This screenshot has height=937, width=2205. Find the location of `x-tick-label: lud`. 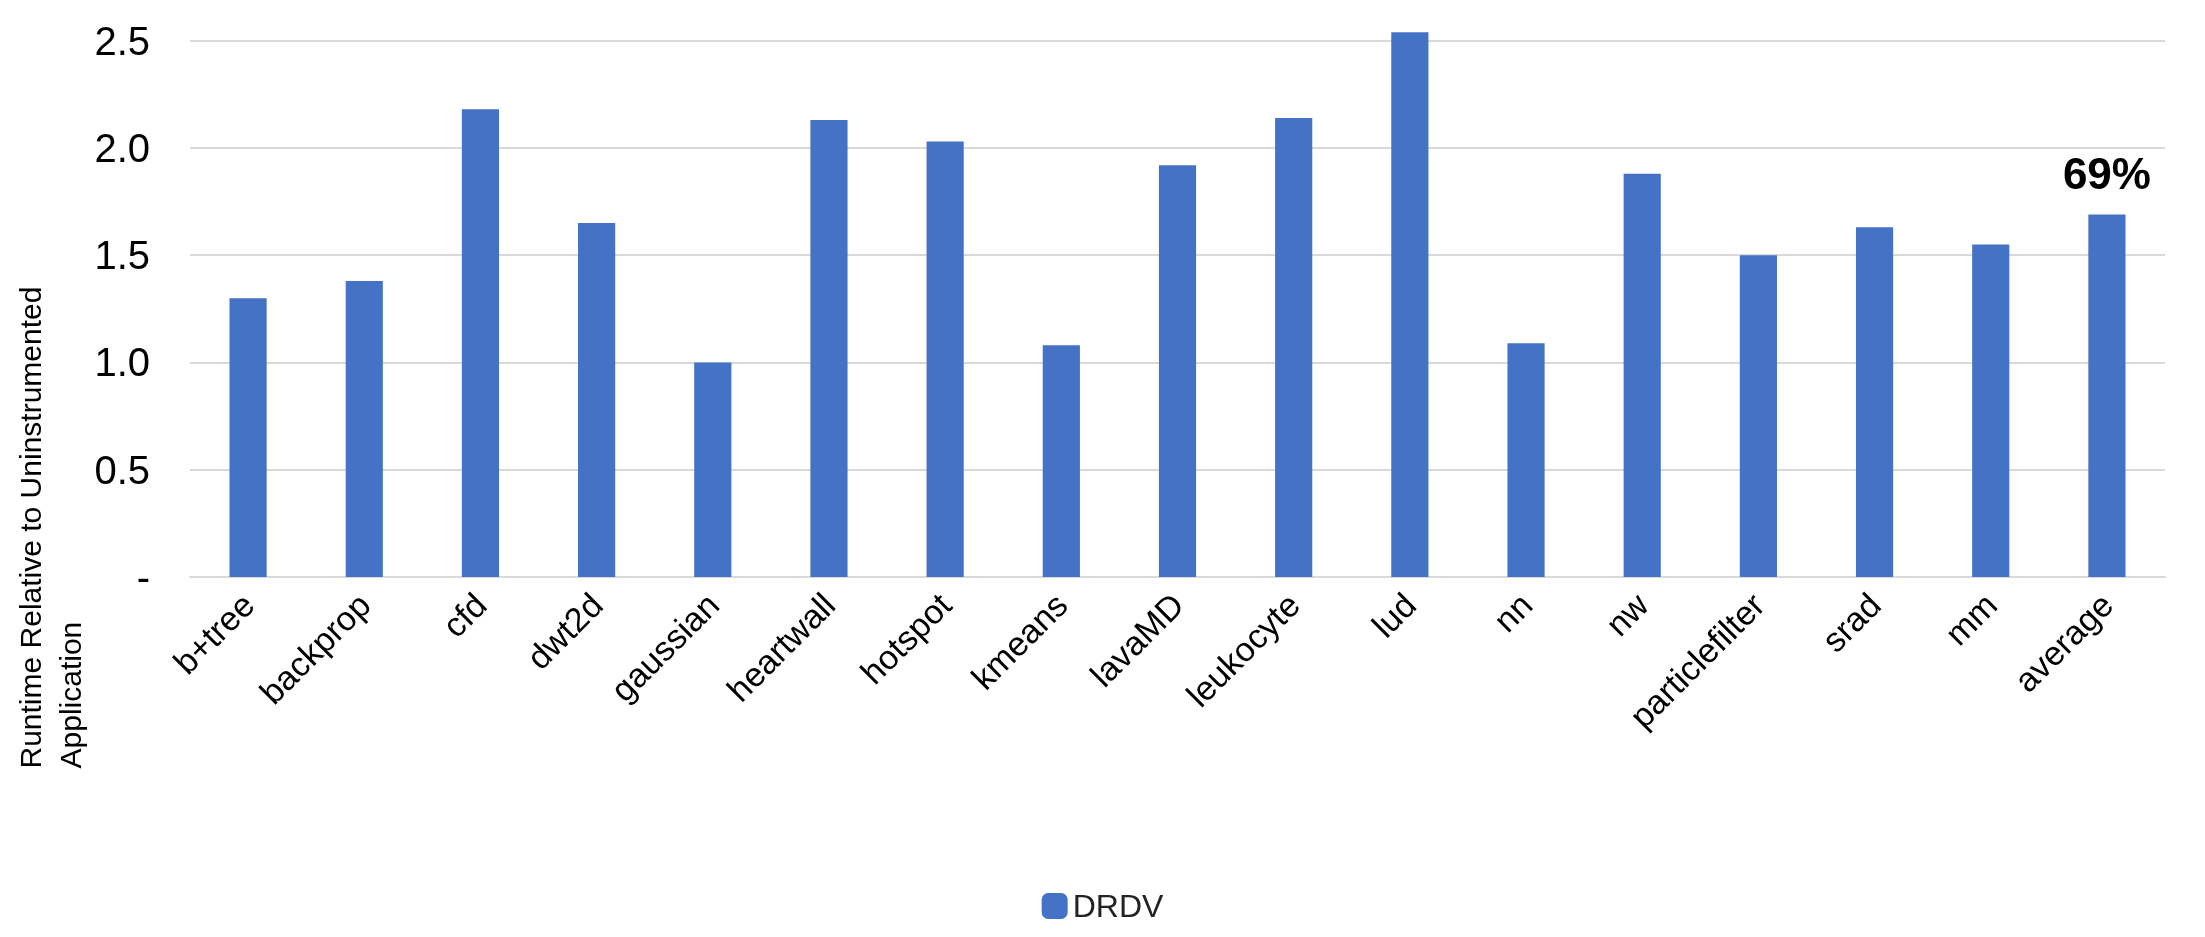

x-tick-label: lud is located at coordinates (1394, 615).